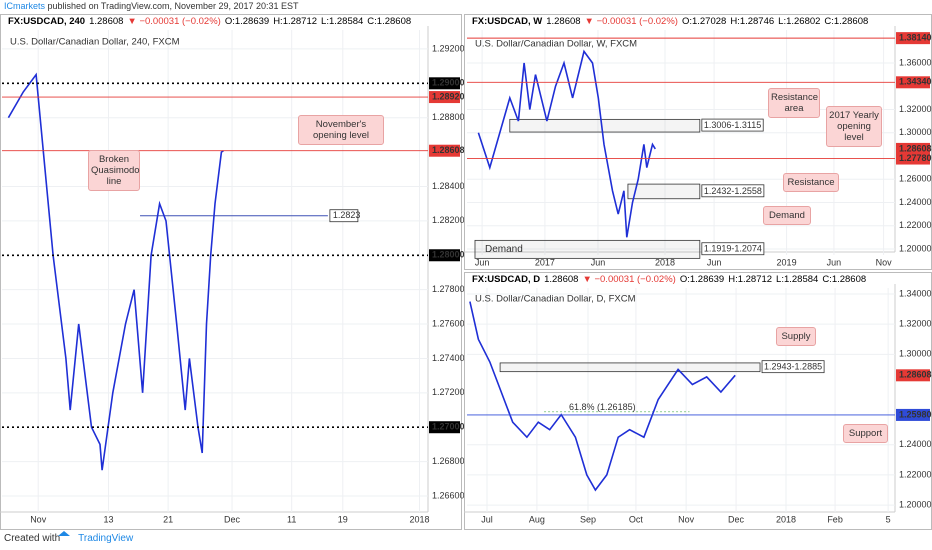  I want to click on x-tick-label: Sep, so click(588, 519).